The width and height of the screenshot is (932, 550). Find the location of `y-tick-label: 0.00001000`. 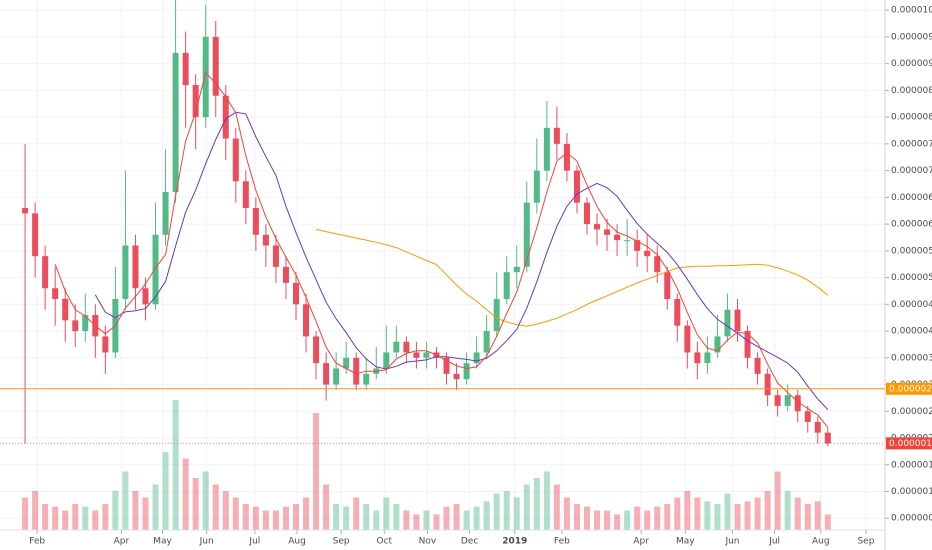

y-tick-label: 0.00001000 is located at coordinates (911, 11).